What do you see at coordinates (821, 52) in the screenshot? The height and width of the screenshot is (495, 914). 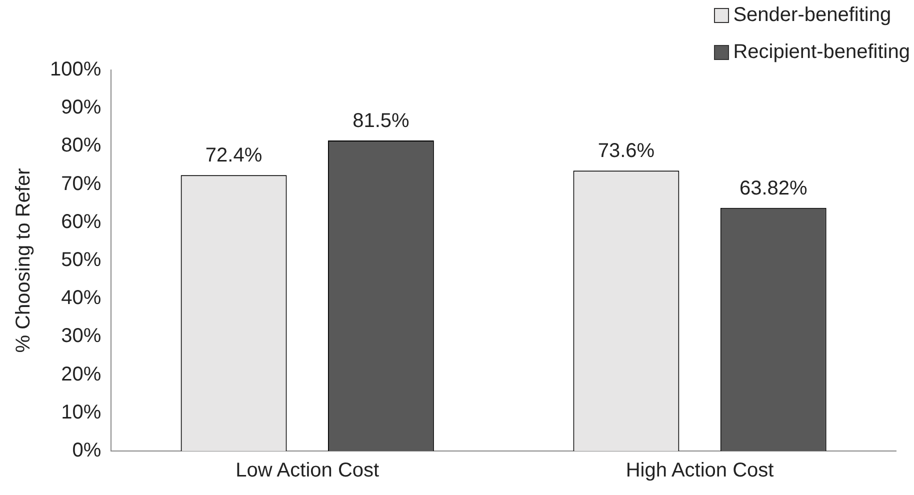 I see `legend-label: Recipient-benefiting` at bounding box center [821, 52].